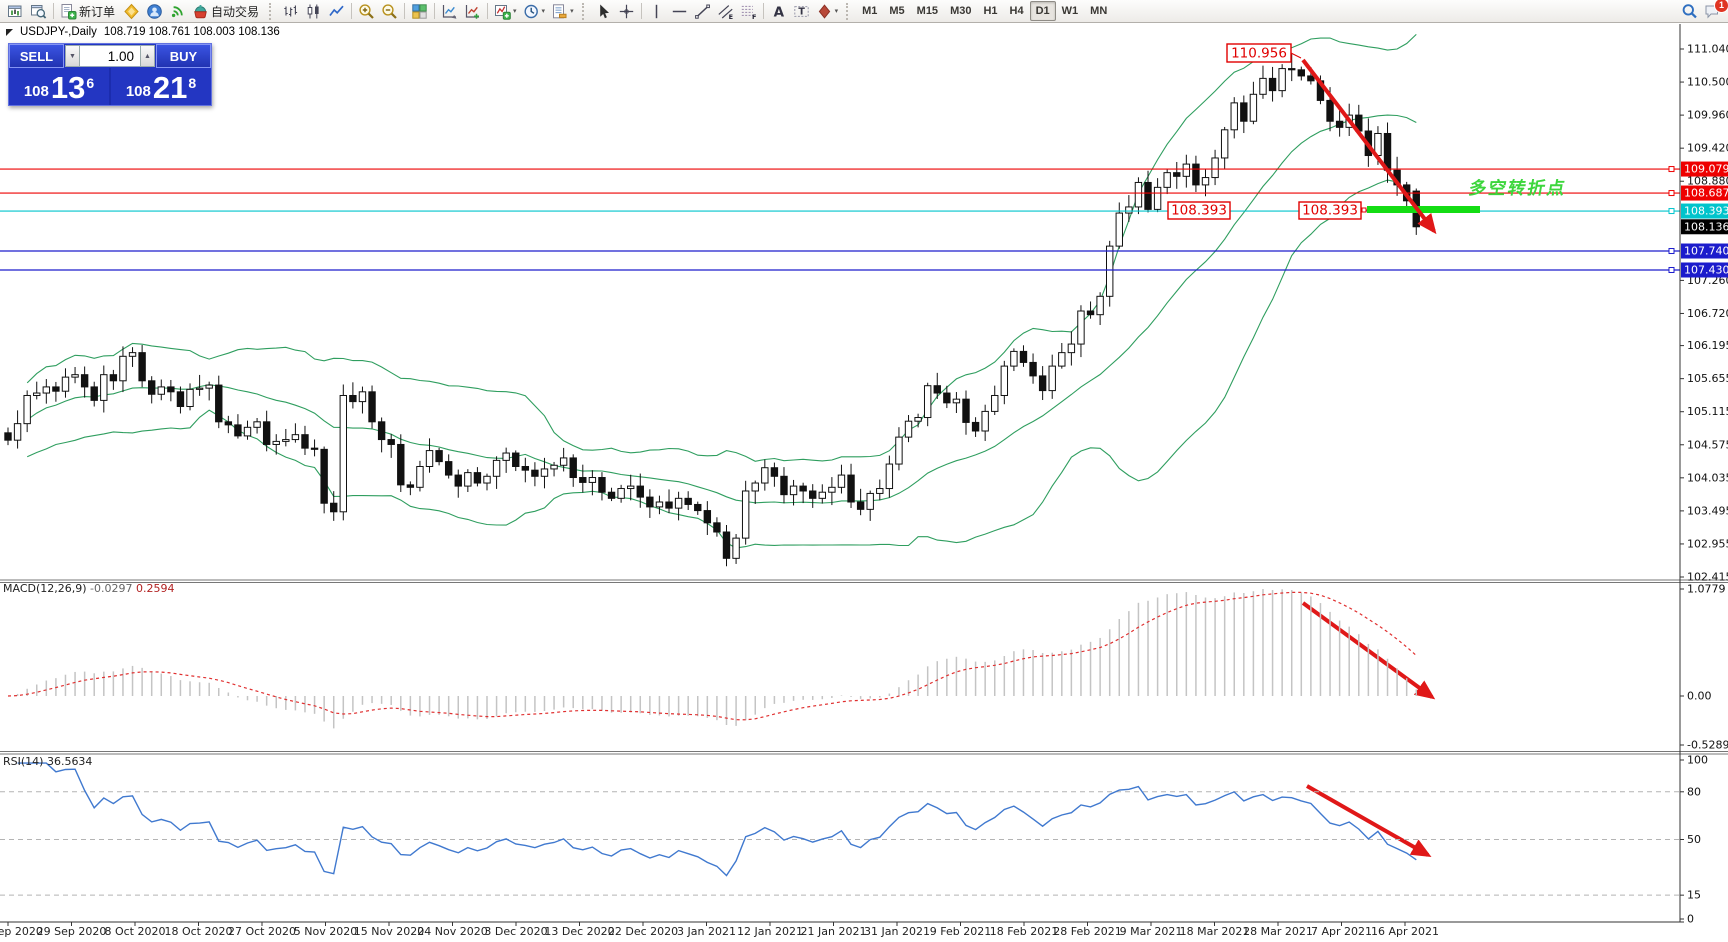 This screenshot has height=942, width=1728. I want to click on timeframe-H4: H4, so click(1017, 11).